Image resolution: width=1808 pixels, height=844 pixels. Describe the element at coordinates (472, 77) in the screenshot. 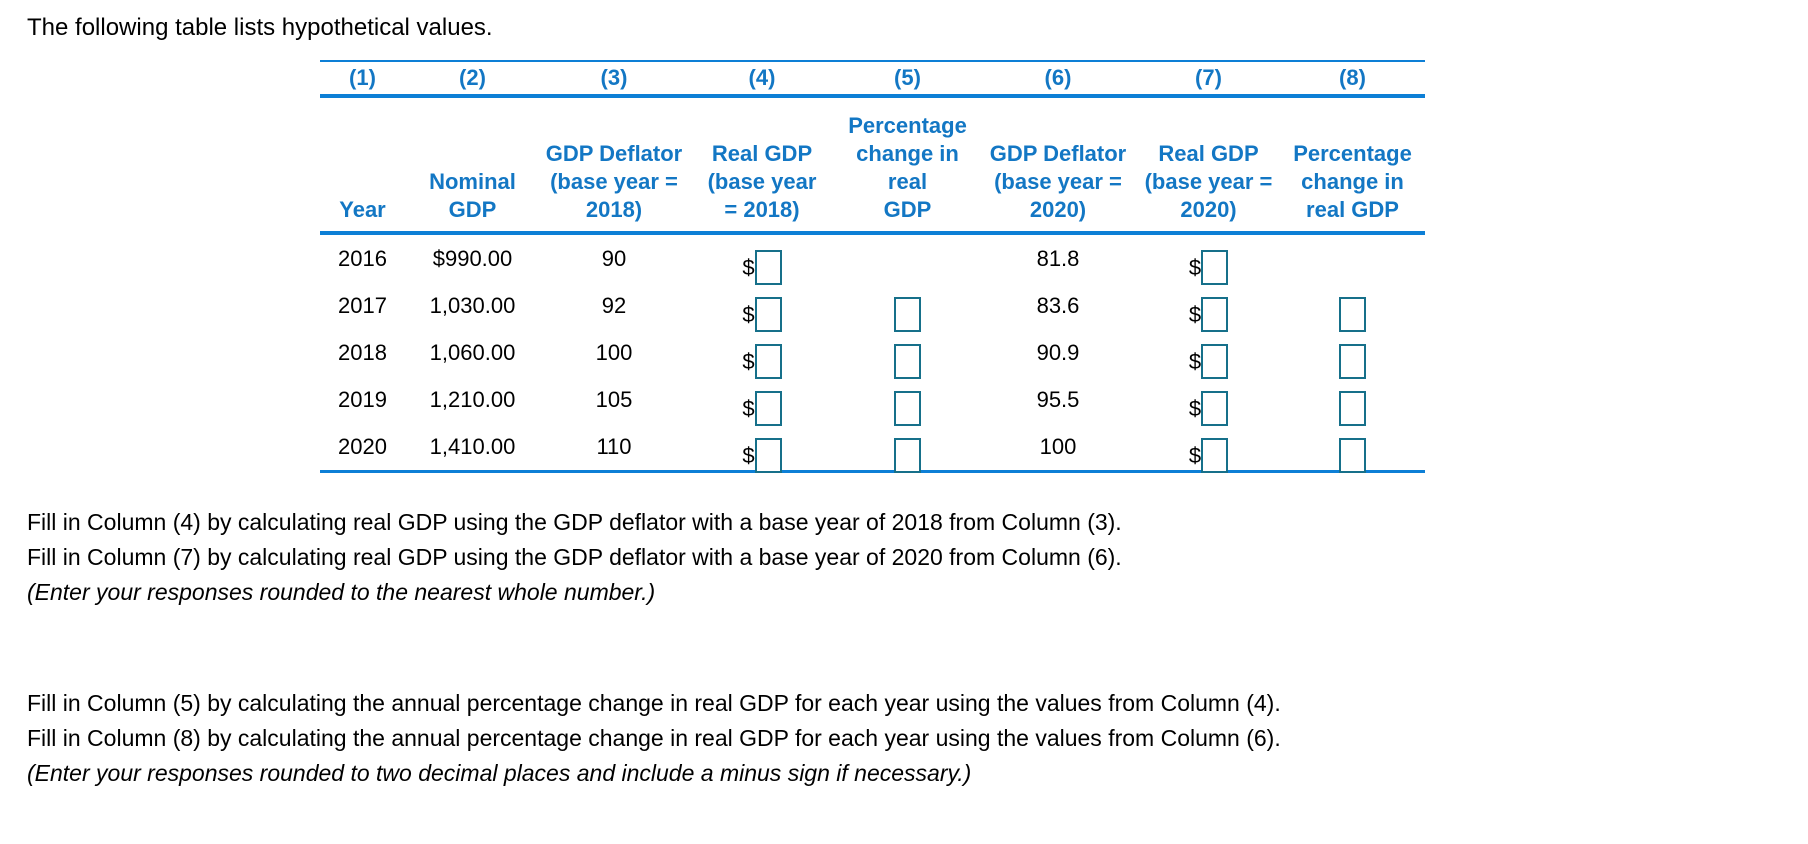

I see `column-number: (2)` at that location.